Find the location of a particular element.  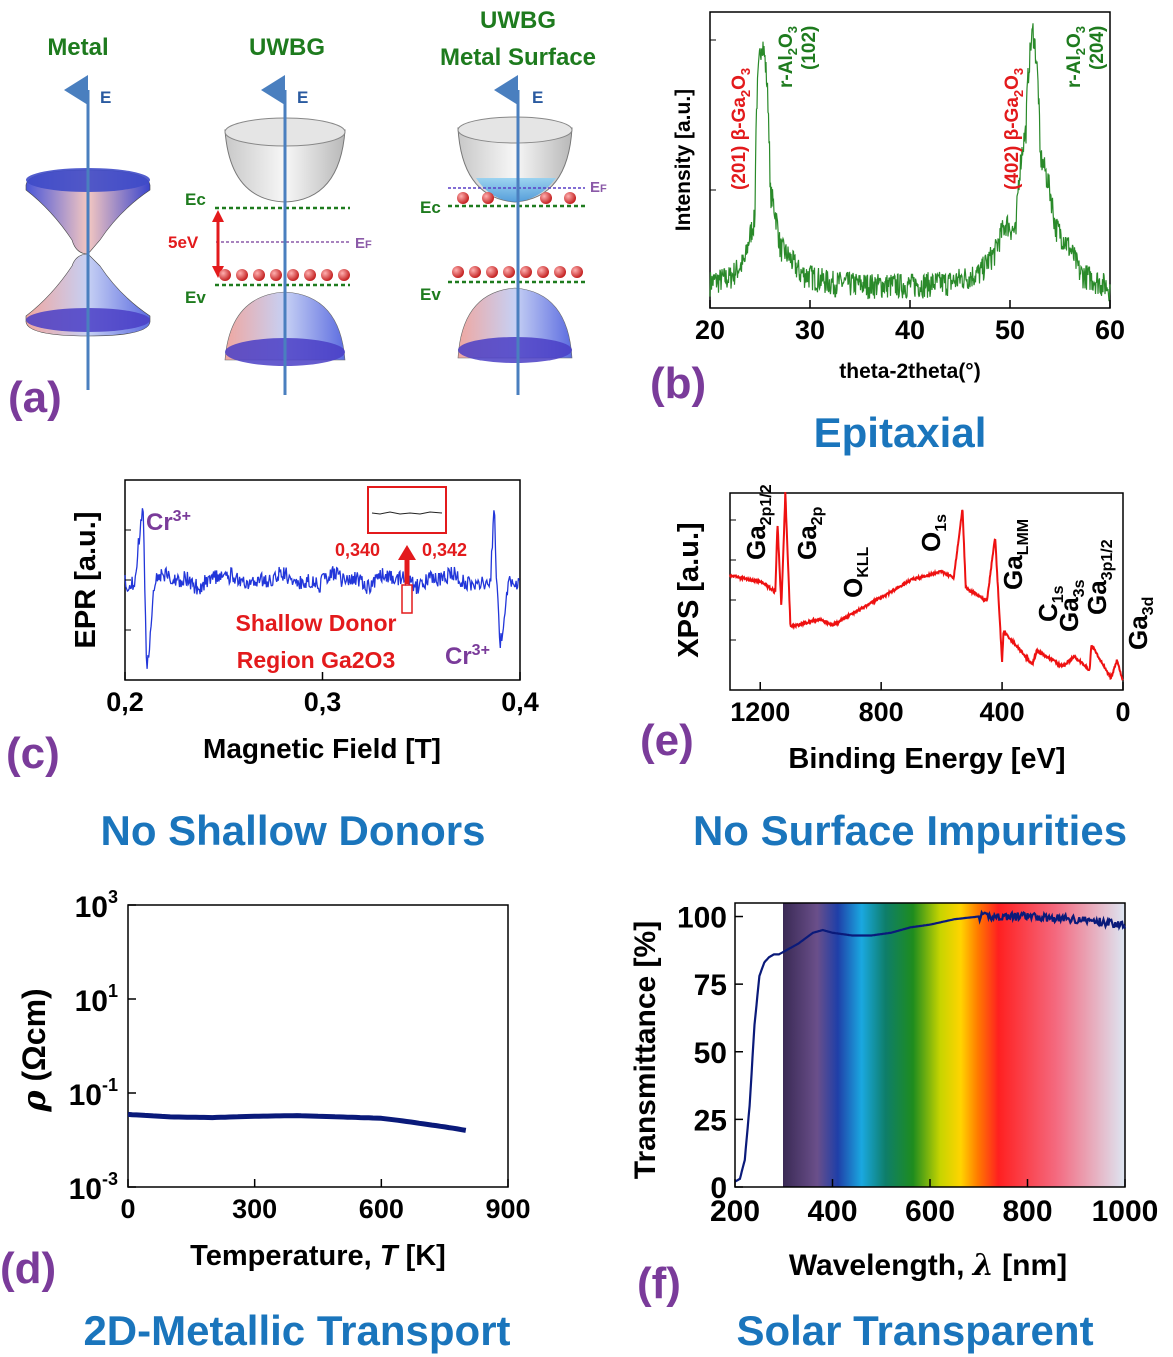

panel-d-x-ticks: 0 300 600 900 is located at coordinates (325, 1201).